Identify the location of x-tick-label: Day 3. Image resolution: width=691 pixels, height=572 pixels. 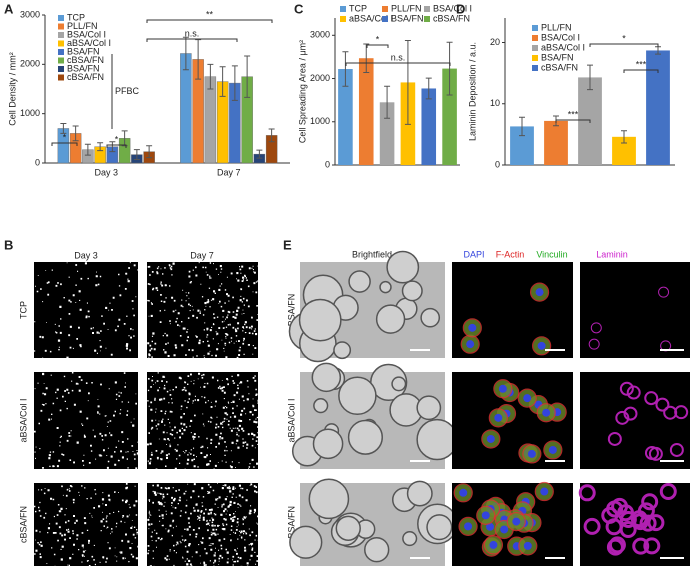
(106, 172).